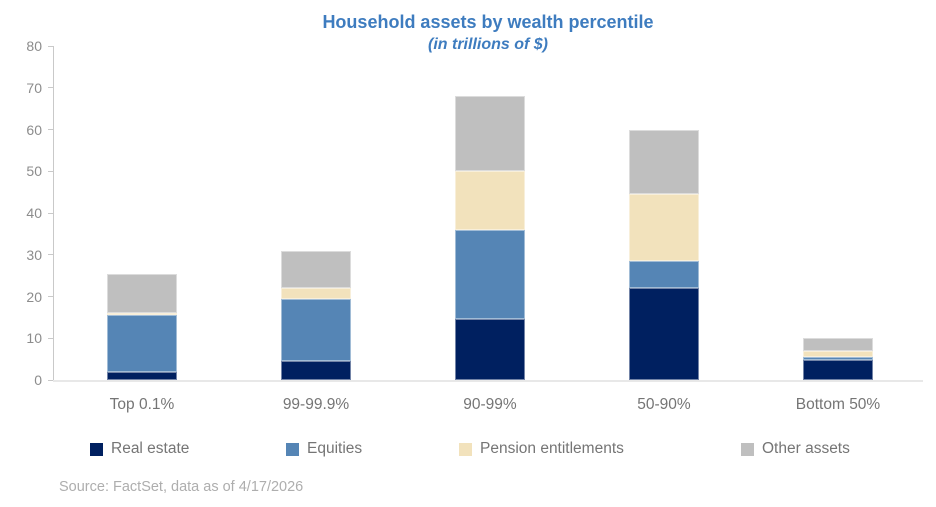 Image resolution: width=936 pixels, height=507 pixels. I want to click on y-axis-tick-label: 20, so click(34, 296).